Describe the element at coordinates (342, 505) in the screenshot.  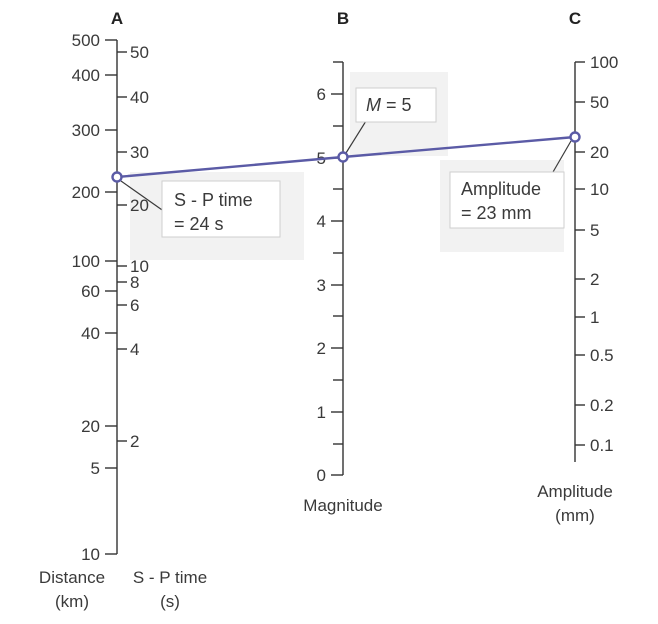
I see `magnitude-axis-title: Magnitude` at that location.